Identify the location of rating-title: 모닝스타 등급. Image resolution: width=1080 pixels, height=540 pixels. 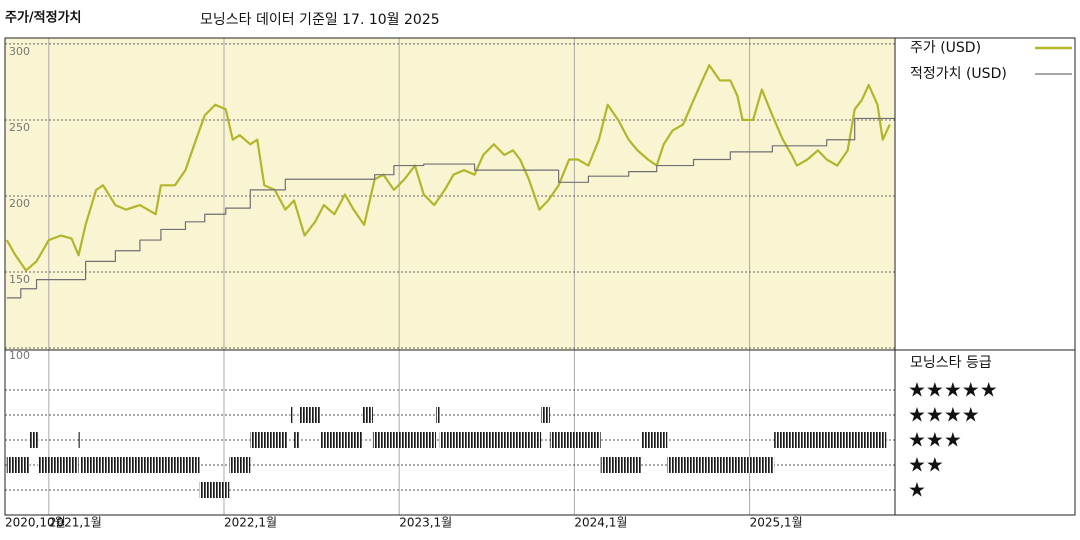
(951, 363).